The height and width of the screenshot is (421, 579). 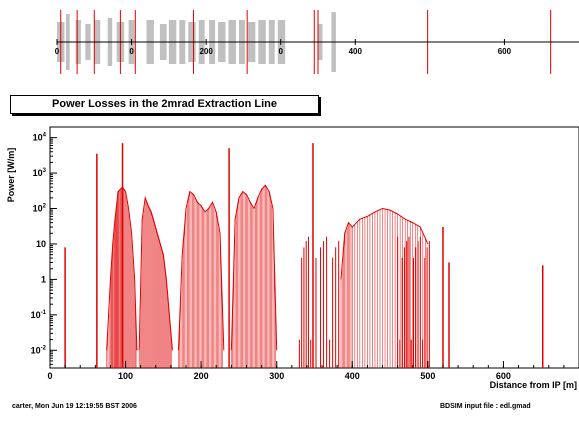 What do you see at coordinates (45, 207) in the screenshot?
I see `y-tick-exponent-2: 2` at bounding box center [45, 207].